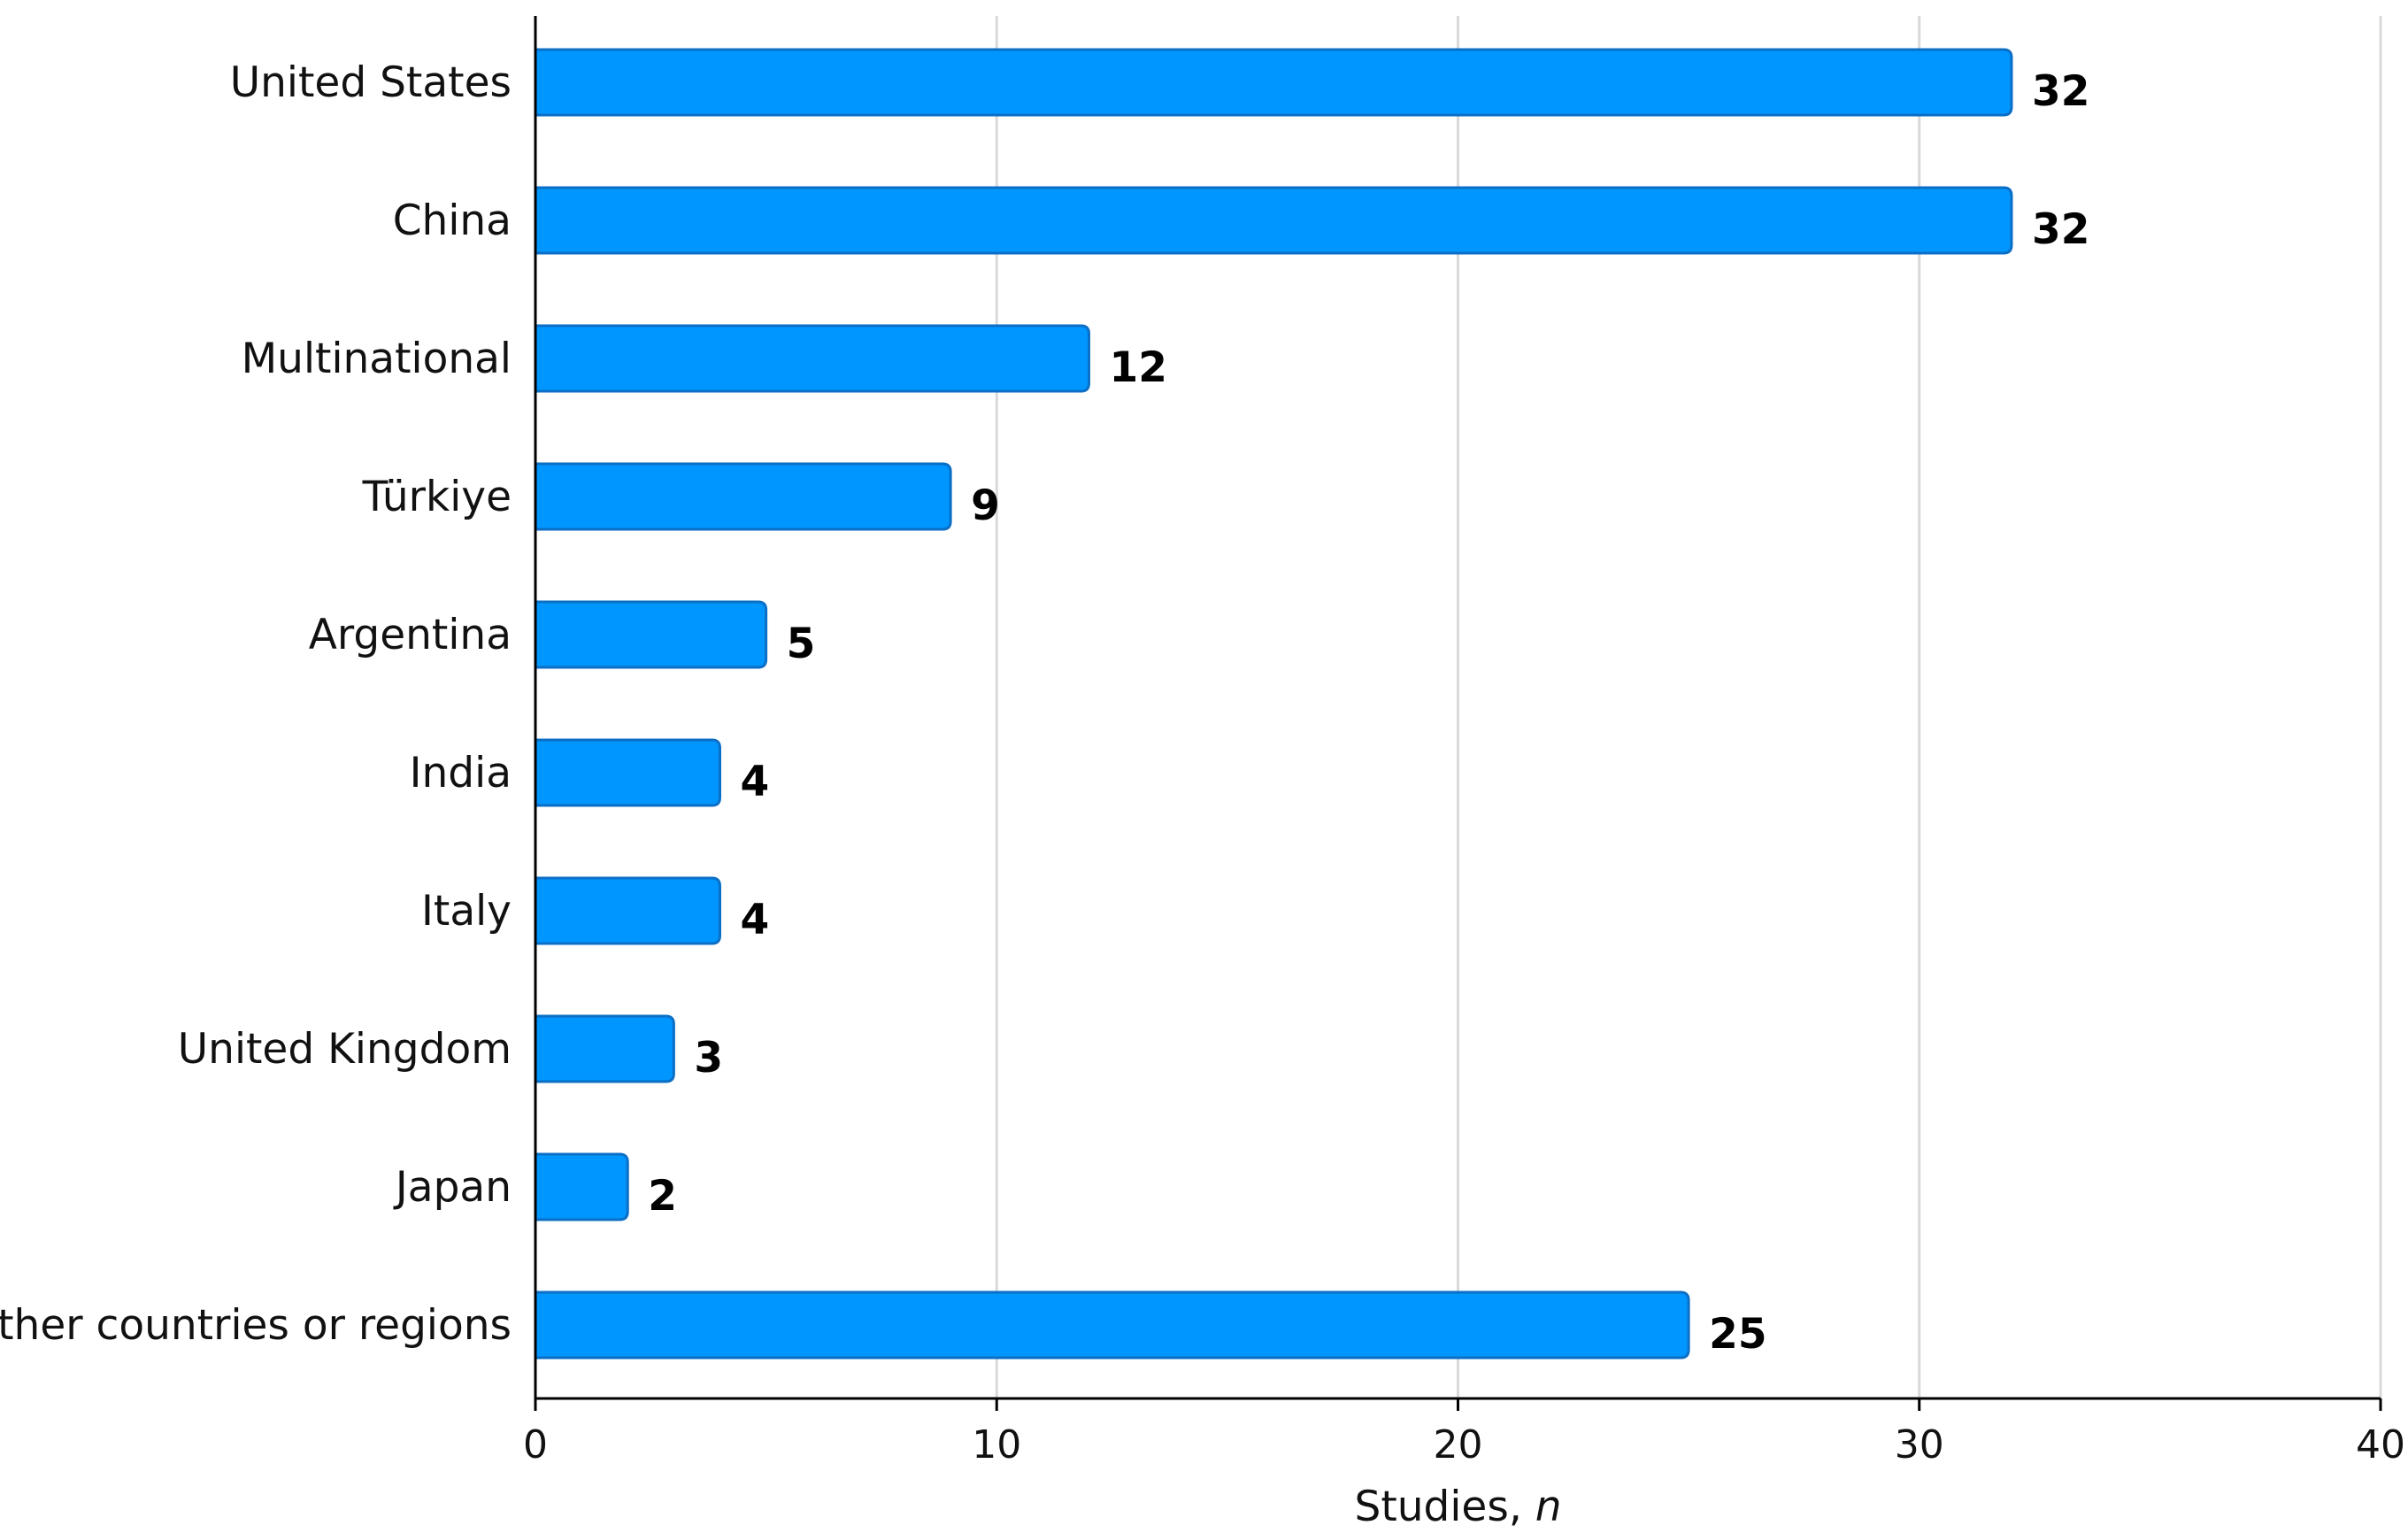 This screenshot has height=1533, width=2408. What do you see at coordinates (1458, 1445) in the screenshot?
I see `x-tick-label-20: 20` at bounding box center [1458, 1445].